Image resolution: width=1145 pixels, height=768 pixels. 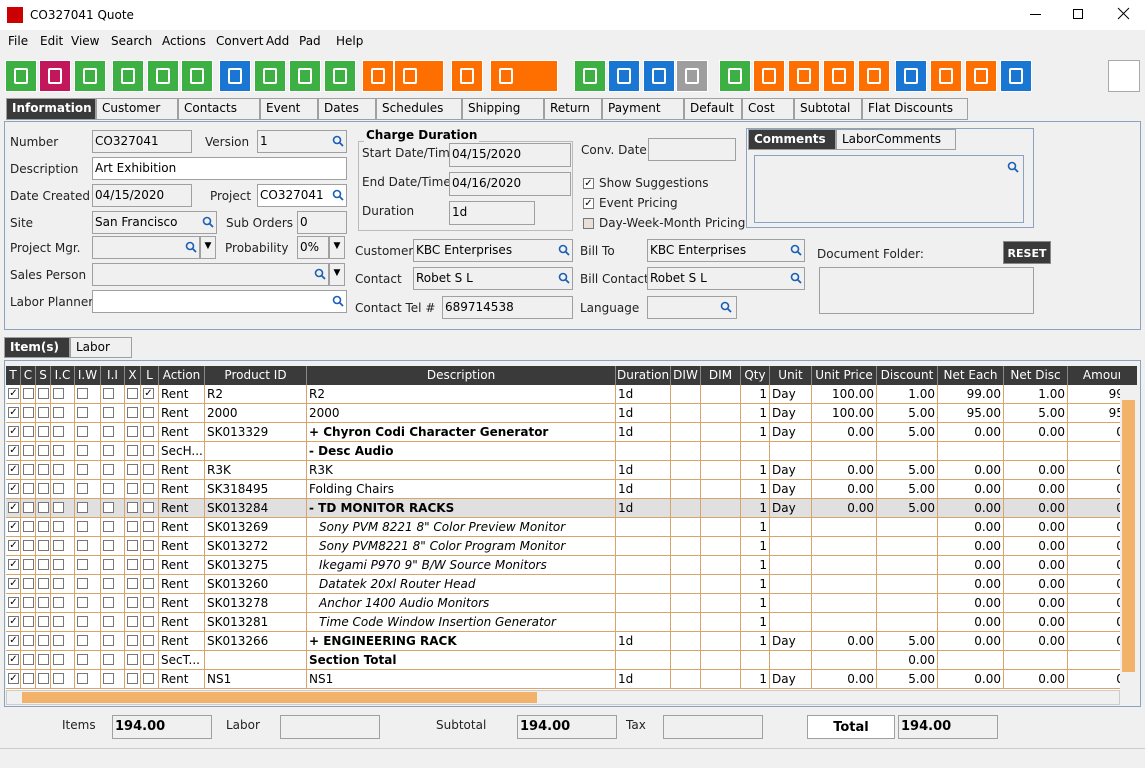 I want to click on text-field, so click(x=219, y=301).